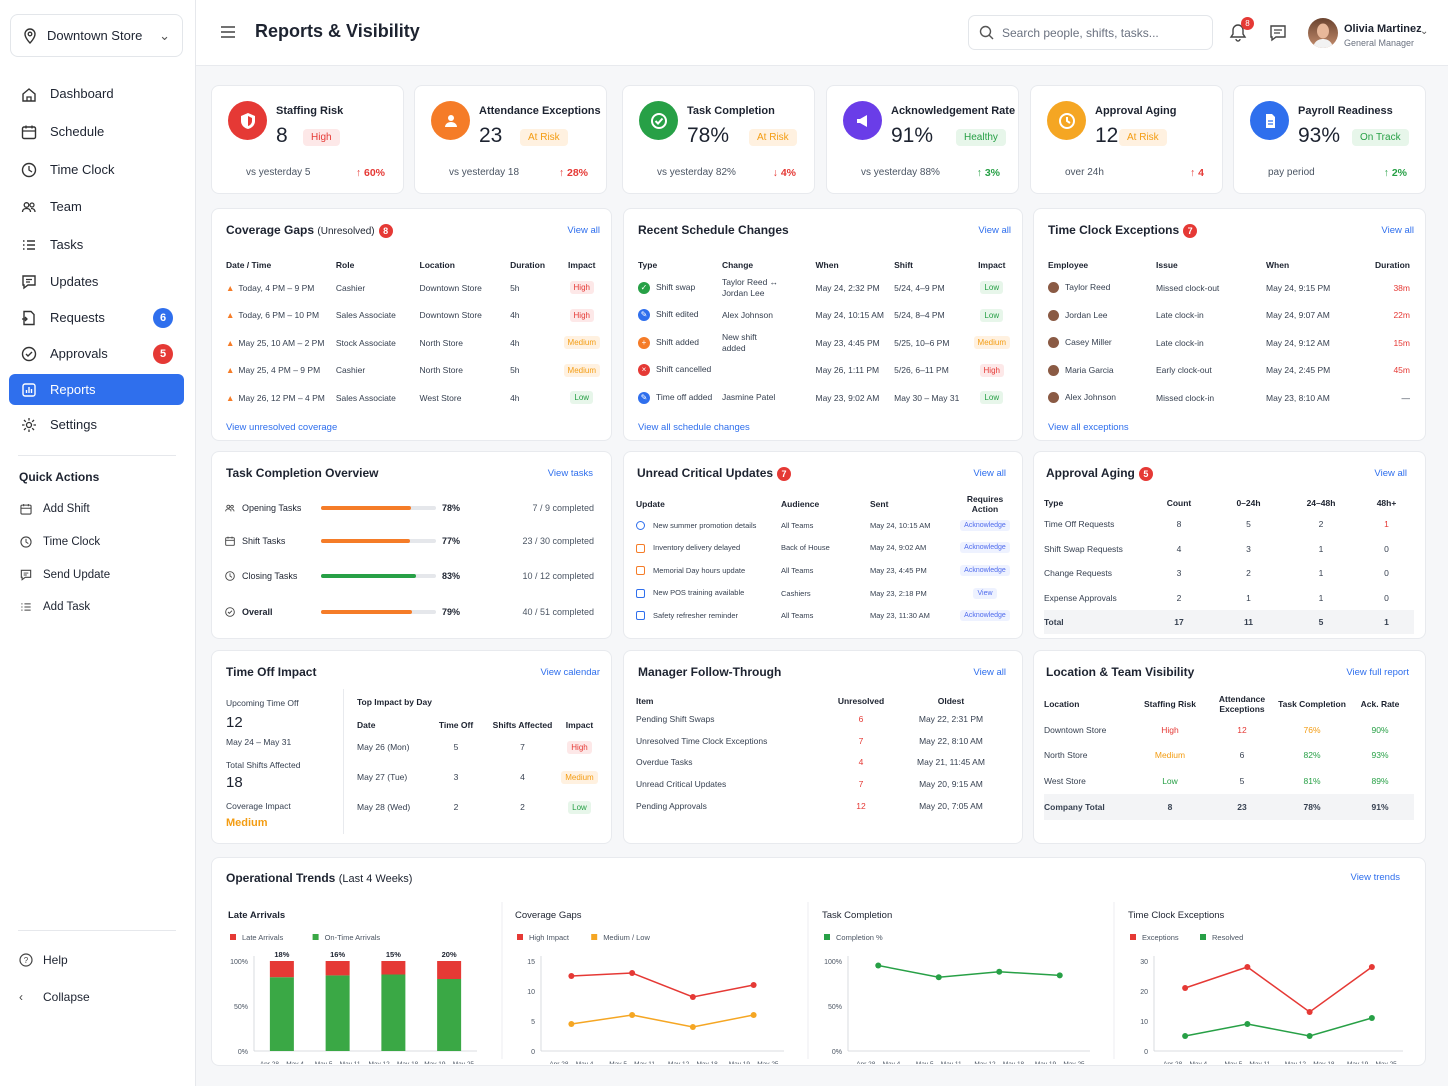 This screenshot has height=1086, width=1448. Describe the element at coordinates (1323, 33) in the screenshot. I see `avatar` at that location.